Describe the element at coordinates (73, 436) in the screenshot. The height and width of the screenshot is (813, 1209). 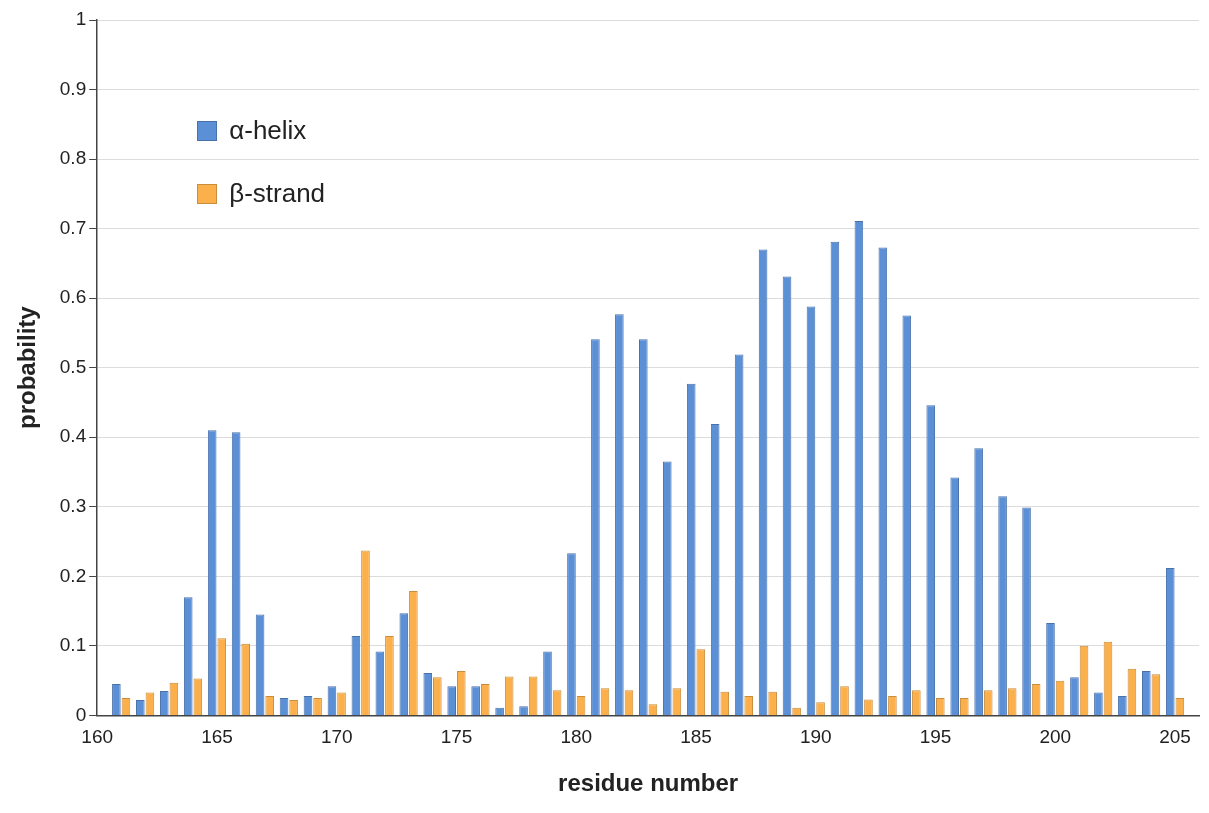
I see `y-tick-label: 0.4` at that location.